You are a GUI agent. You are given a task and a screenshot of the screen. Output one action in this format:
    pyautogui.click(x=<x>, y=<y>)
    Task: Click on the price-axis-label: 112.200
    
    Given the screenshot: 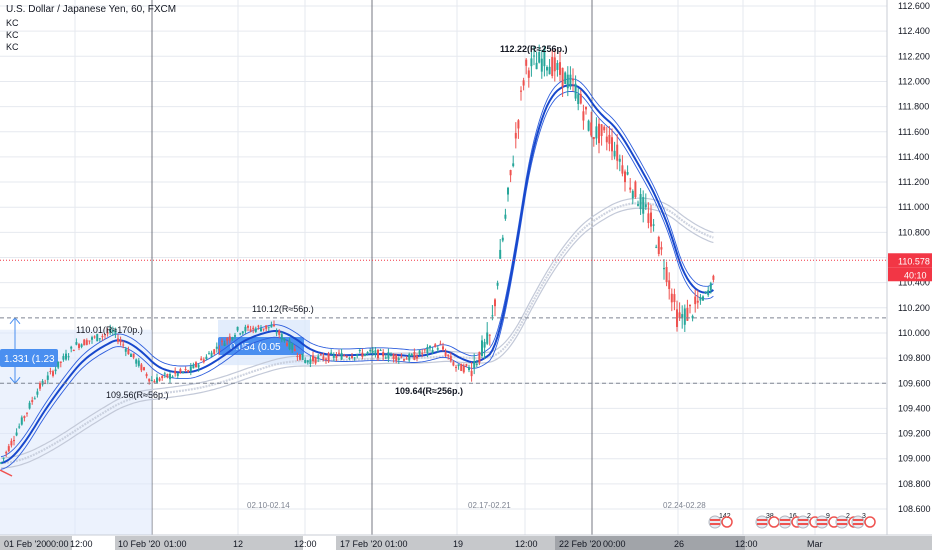 What is the action you would take?
    pyautogui.click(x=914, y=56)
    